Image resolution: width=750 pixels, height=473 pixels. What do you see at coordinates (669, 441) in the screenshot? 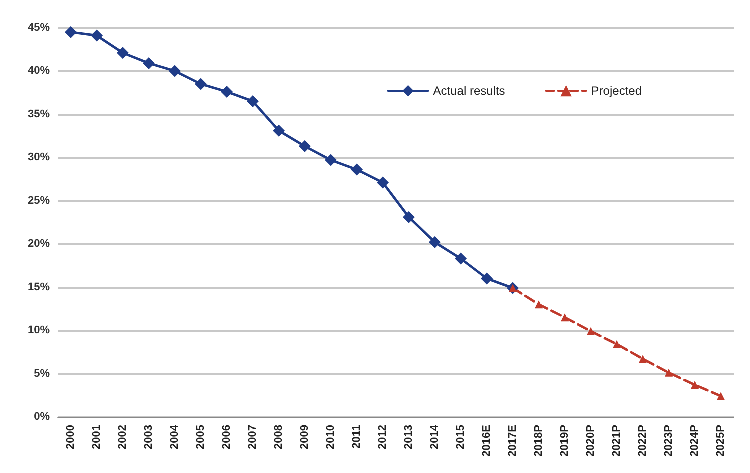
I see `x-tick-label: 2023P` at bounding box center [669, 441].